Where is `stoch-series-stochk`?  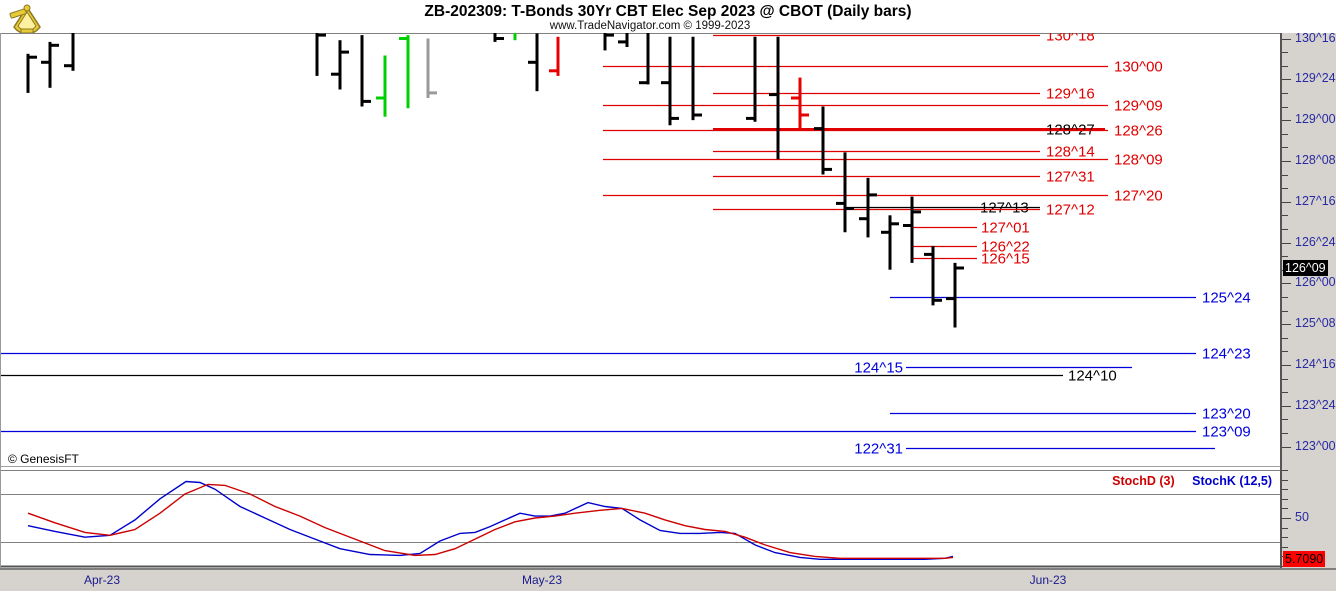 stoch-series-stochk is located at coordinates (490, 520).